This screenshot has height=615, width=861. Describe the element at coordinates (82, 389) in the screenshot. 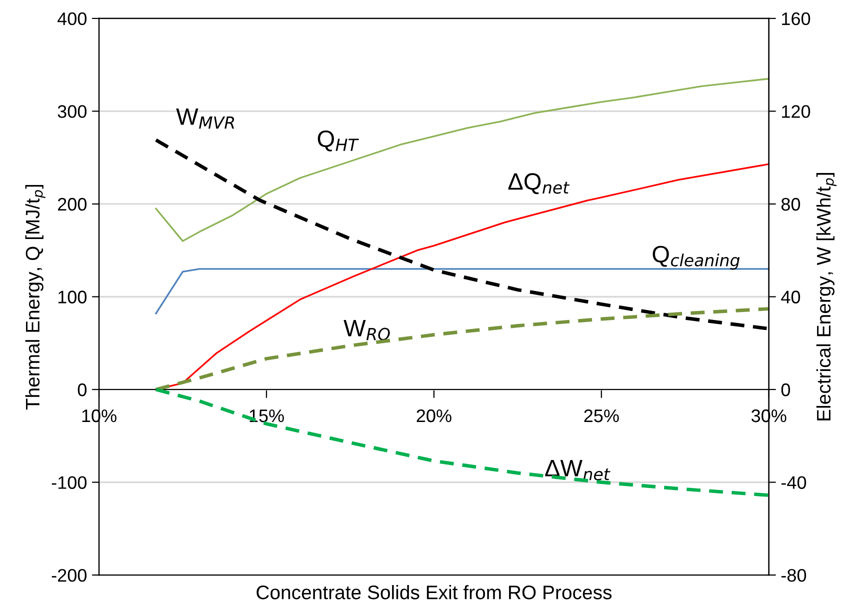

I see `y-tick-label: 0` at that location.